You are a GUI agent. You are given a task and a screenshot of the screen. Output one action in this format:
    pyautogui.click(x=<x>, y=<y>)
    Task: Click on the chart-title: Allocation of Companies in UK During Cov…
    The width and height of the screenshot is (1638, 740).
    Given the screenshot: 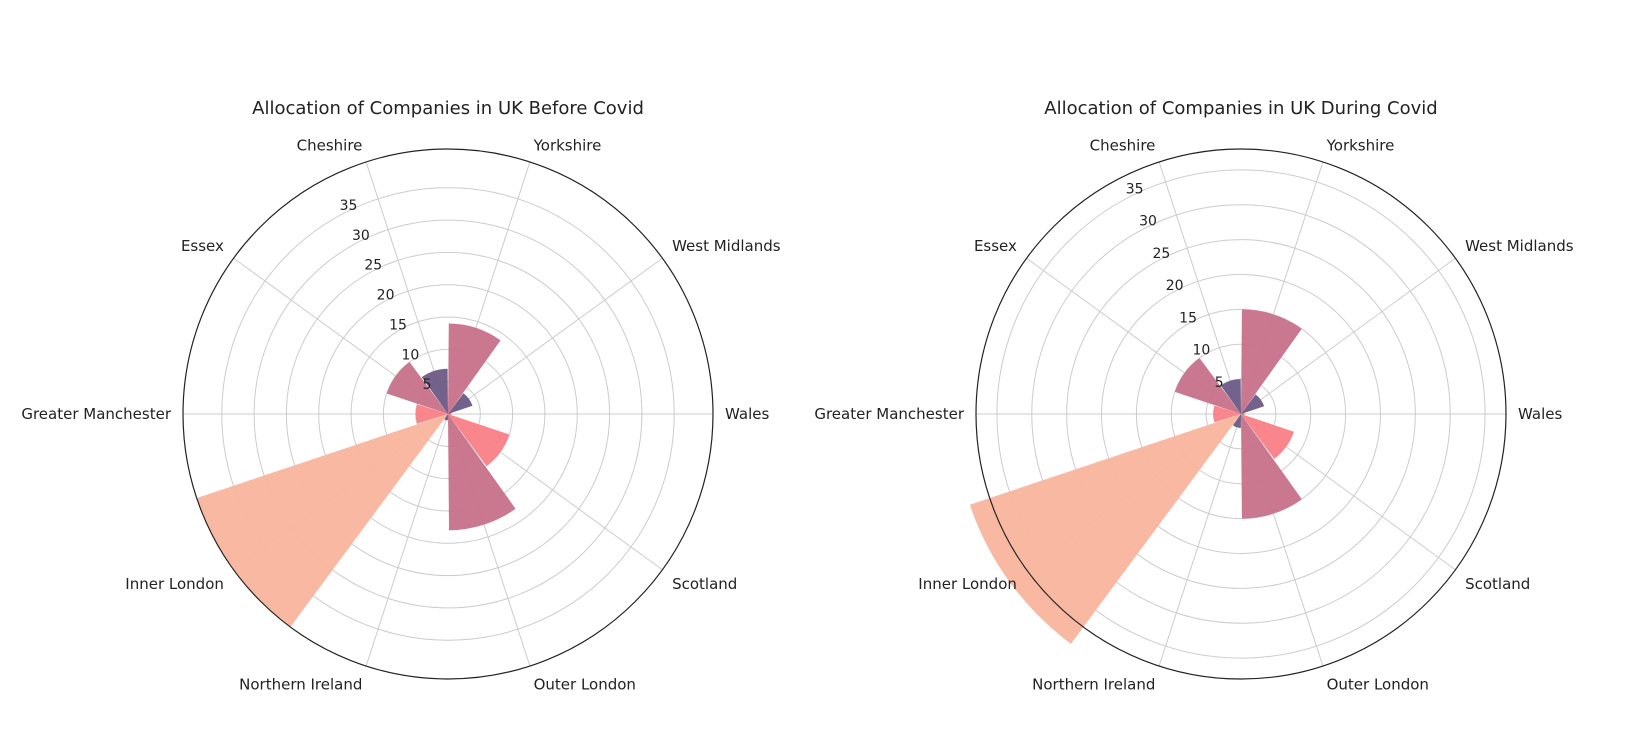 What is the action you would take?
    pyautogui.click(x=1240, y=108)
    